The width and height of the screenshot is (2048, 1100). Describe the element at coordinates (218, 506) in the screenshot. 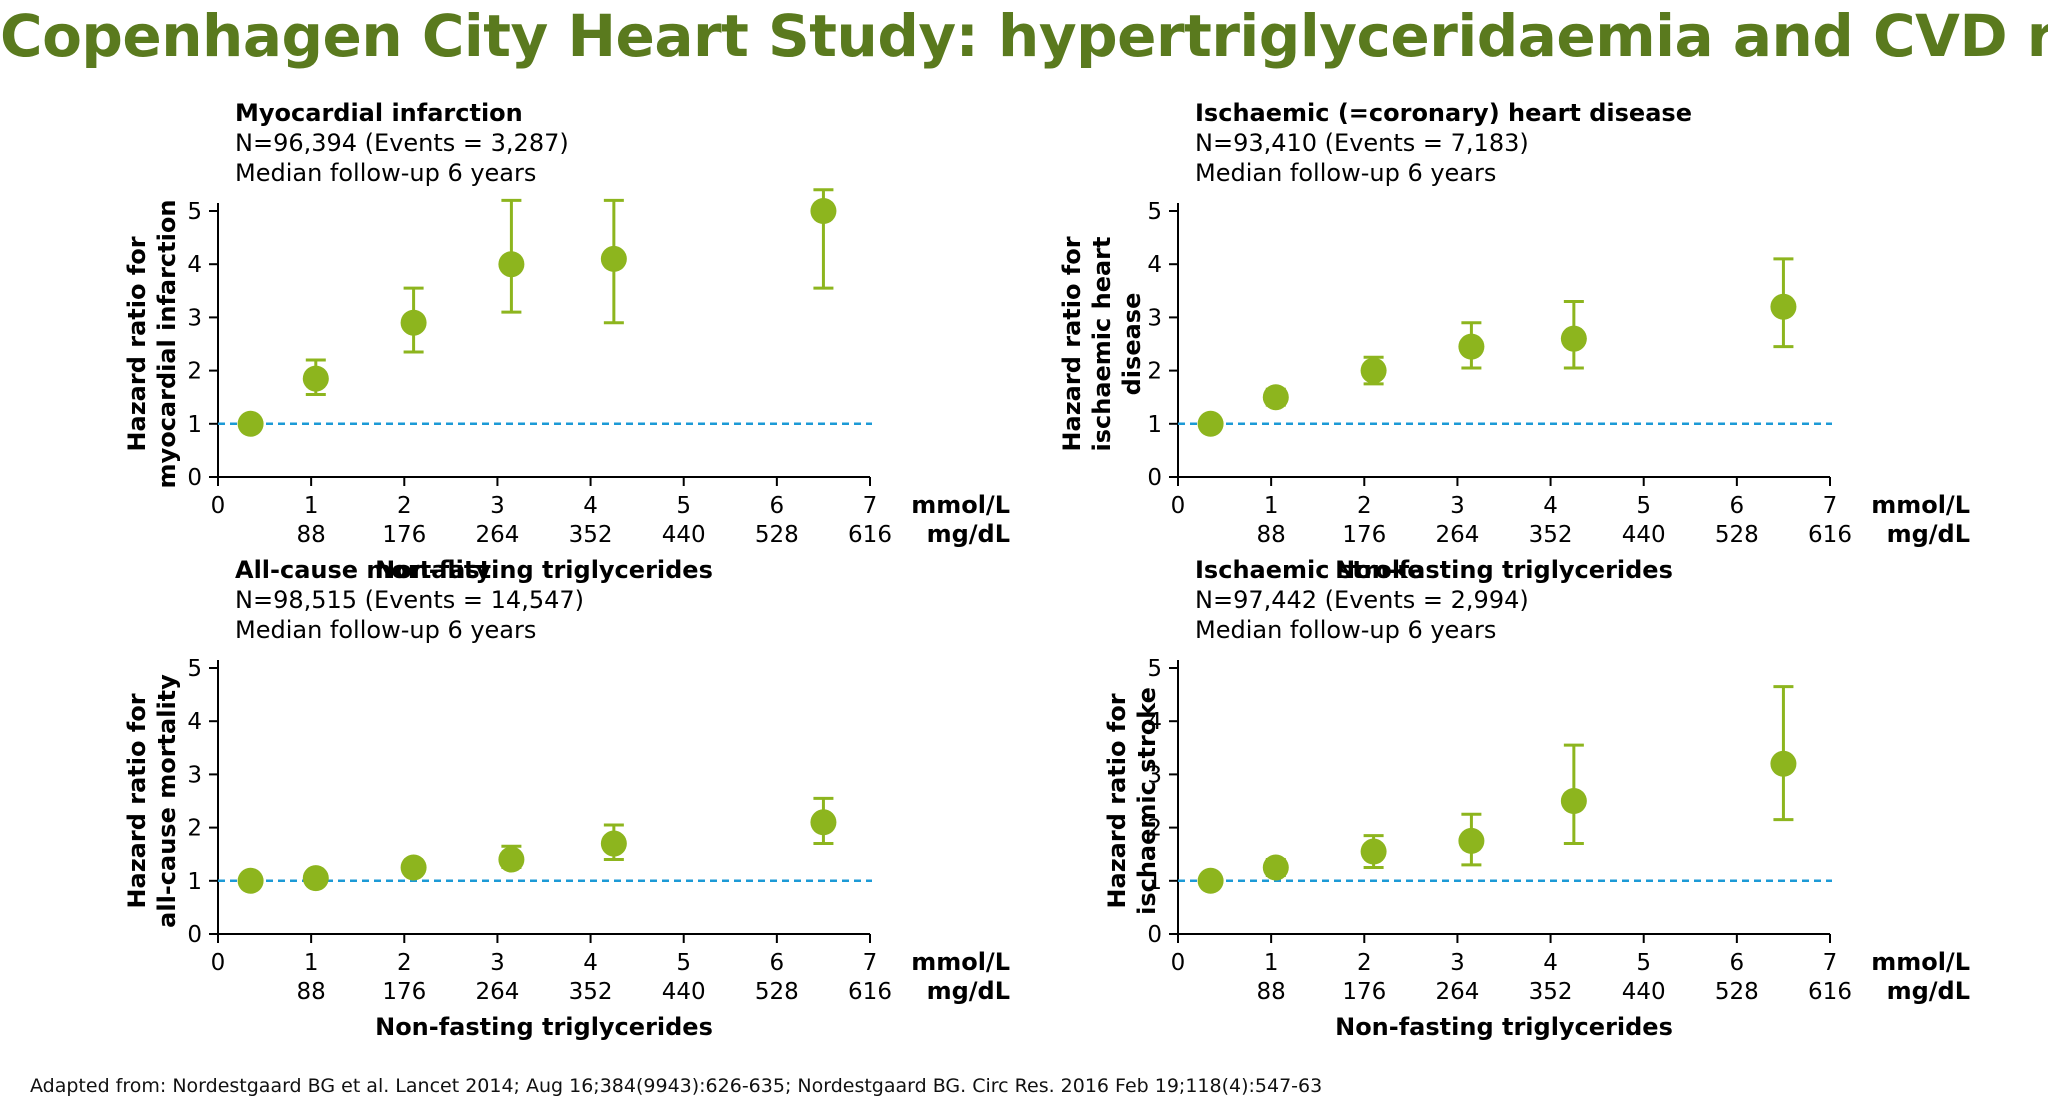

I see `x-tick-label: 0` at that location.